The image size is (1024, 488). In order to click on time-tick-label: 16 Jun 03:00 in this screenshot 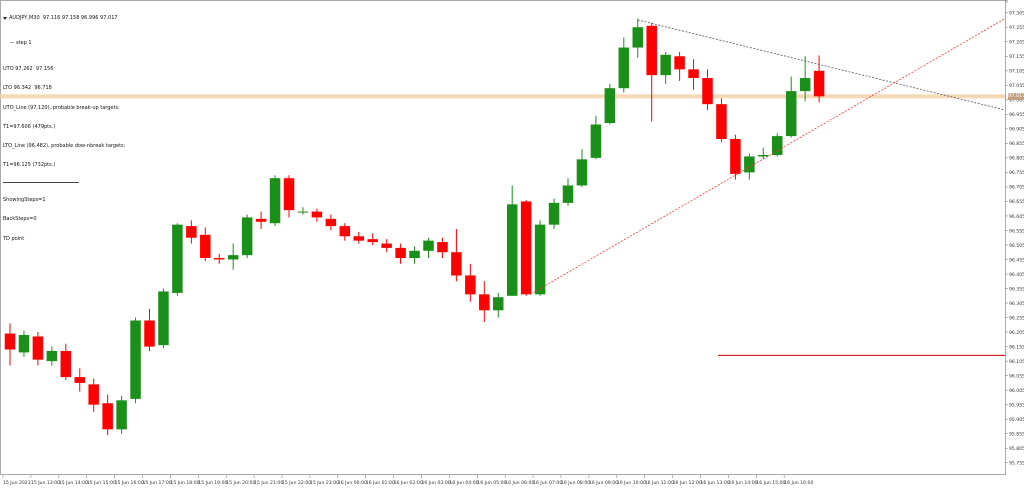, I will do `click(436, 483)`.